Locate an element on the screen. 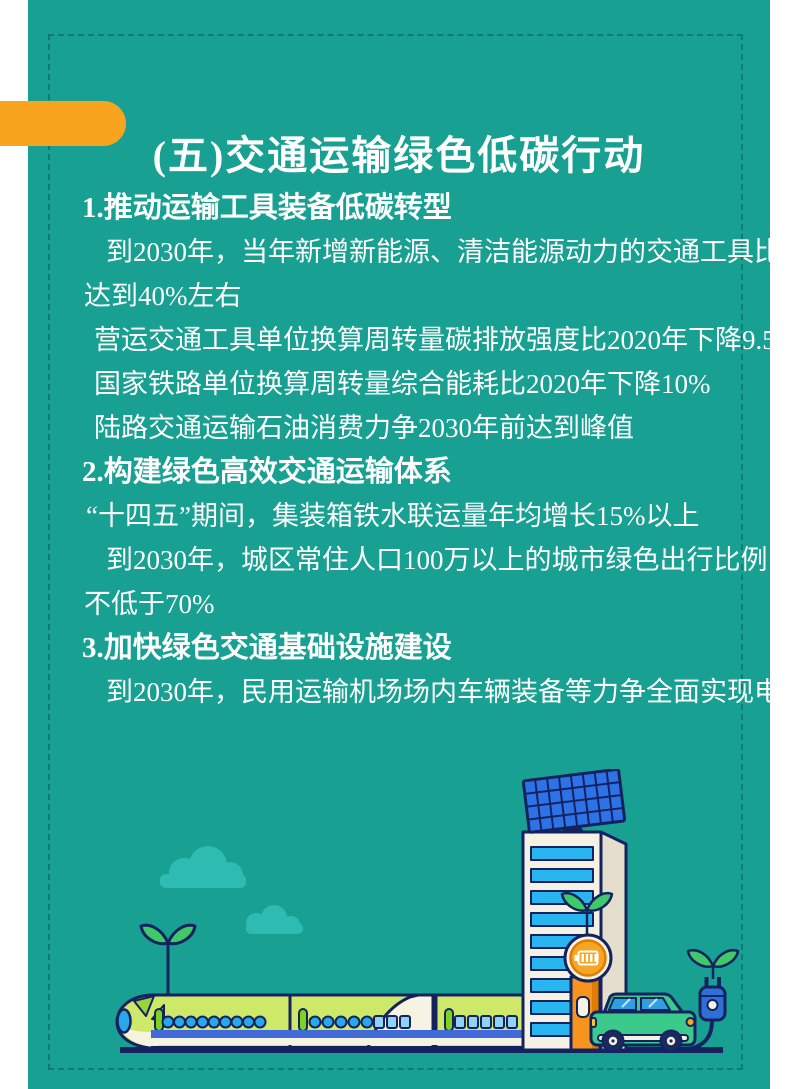 This screenshot has width=800, height=1089. electric-train-icon is located at coordinates (321, 1021).